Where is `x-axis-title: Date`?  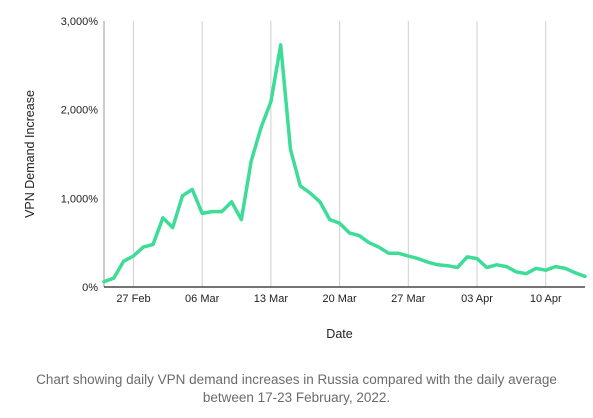
x-axis-title: Date is located at coordinates (339, 334).